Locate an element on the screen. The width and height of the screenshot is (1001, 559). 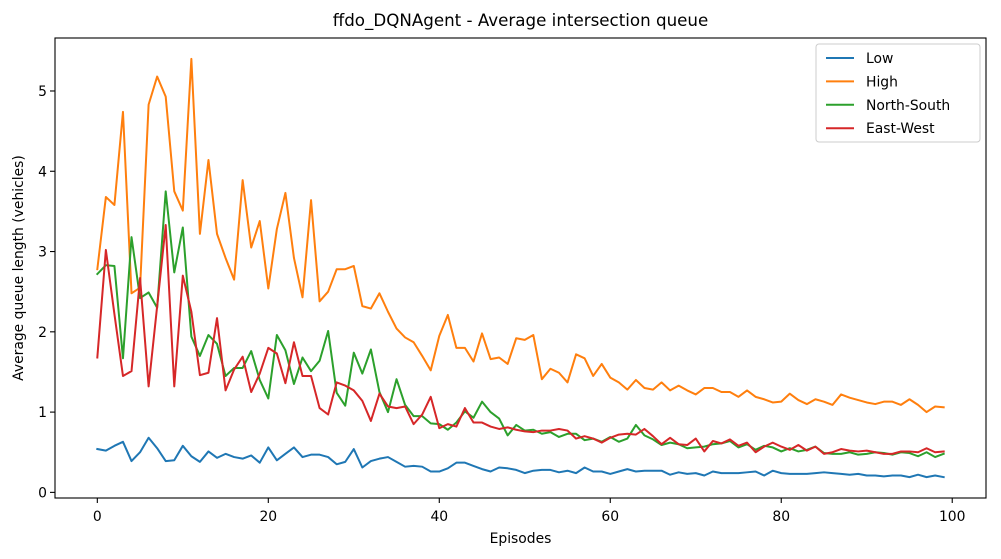
x-tick-label: 20 is located at coordinates (268, 517).